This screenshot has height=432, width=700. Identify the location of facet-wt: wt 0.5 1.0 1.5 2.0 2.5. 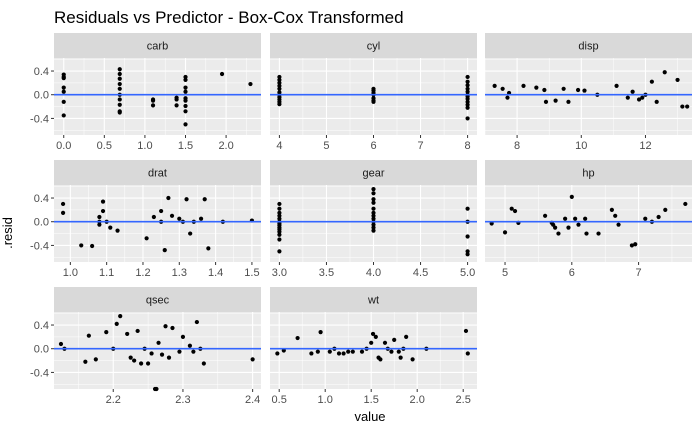
(373, 346).